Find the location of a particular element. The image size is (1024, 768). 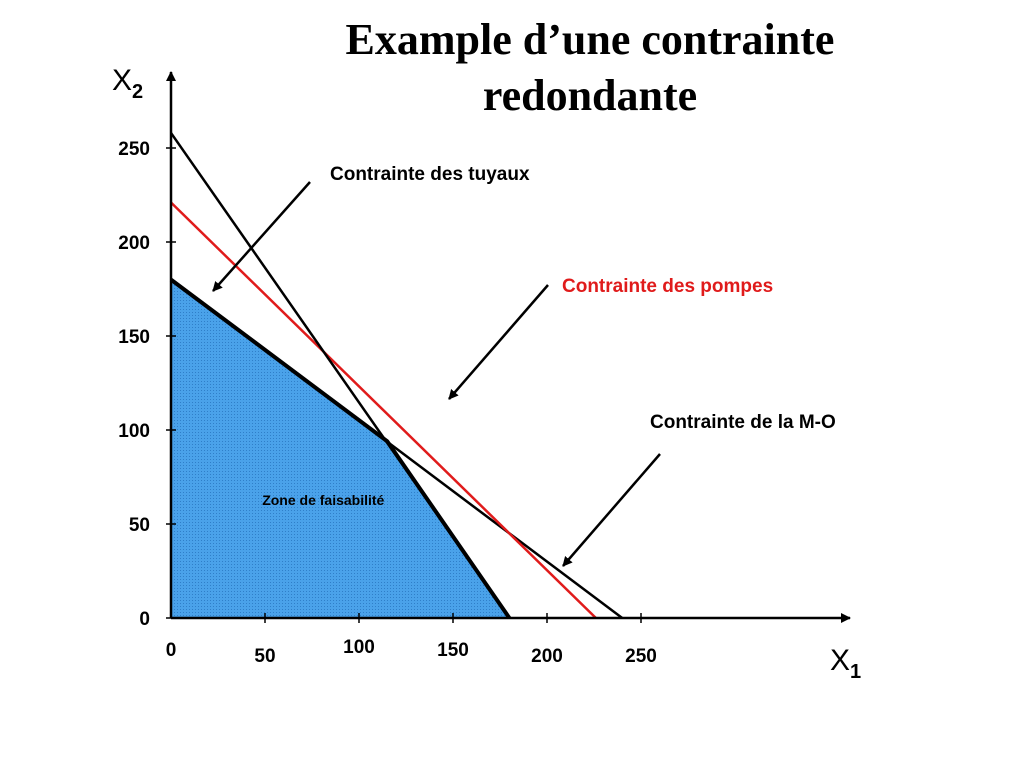

y-tick-label: 200 is located at coordinates (134, 243).